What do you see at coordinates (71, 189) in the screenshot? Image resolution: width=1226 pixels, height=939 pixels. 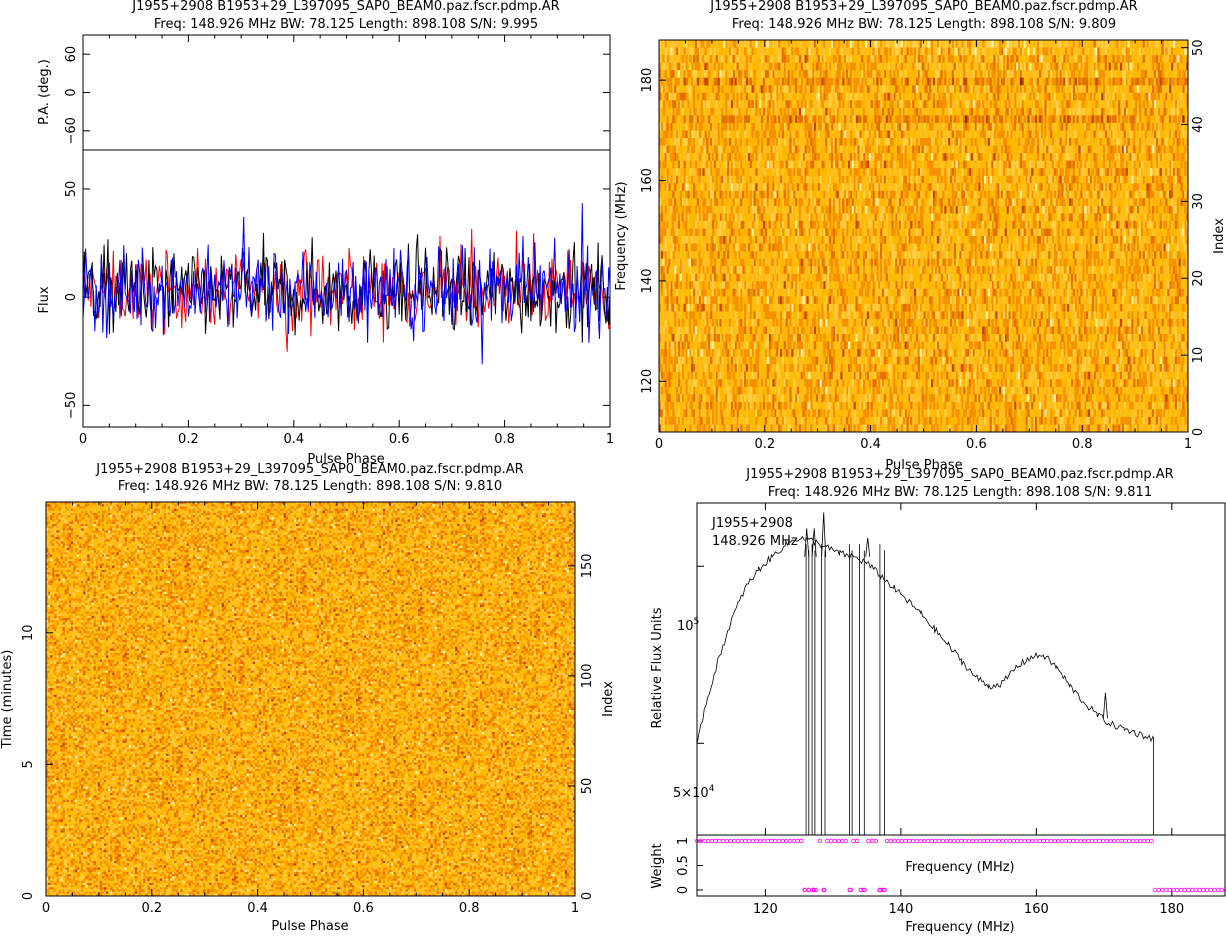 I see `tl-flux-tick-label: 50` at bounding box center [71, 189].